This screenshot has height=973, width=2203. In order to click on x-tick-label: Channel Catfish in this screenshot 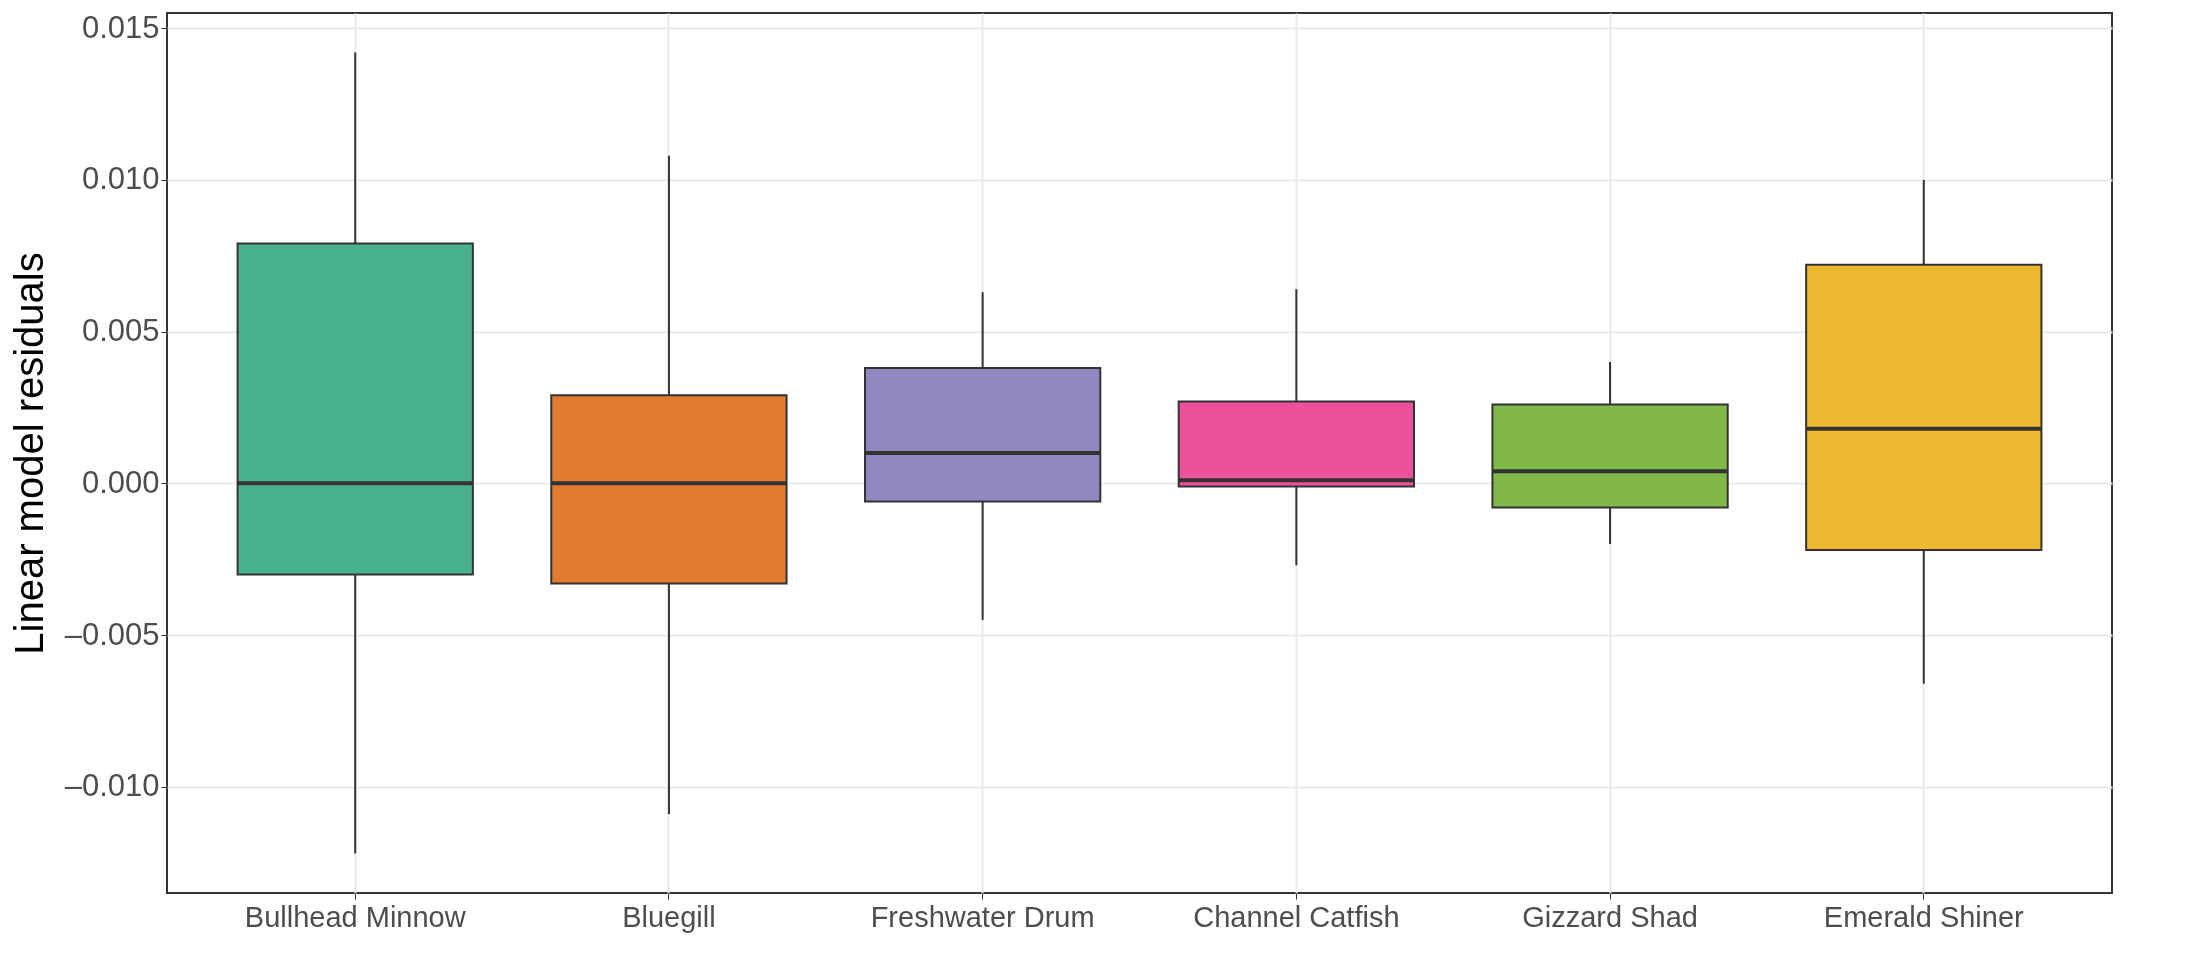, I will do `click(1296, 916)`.